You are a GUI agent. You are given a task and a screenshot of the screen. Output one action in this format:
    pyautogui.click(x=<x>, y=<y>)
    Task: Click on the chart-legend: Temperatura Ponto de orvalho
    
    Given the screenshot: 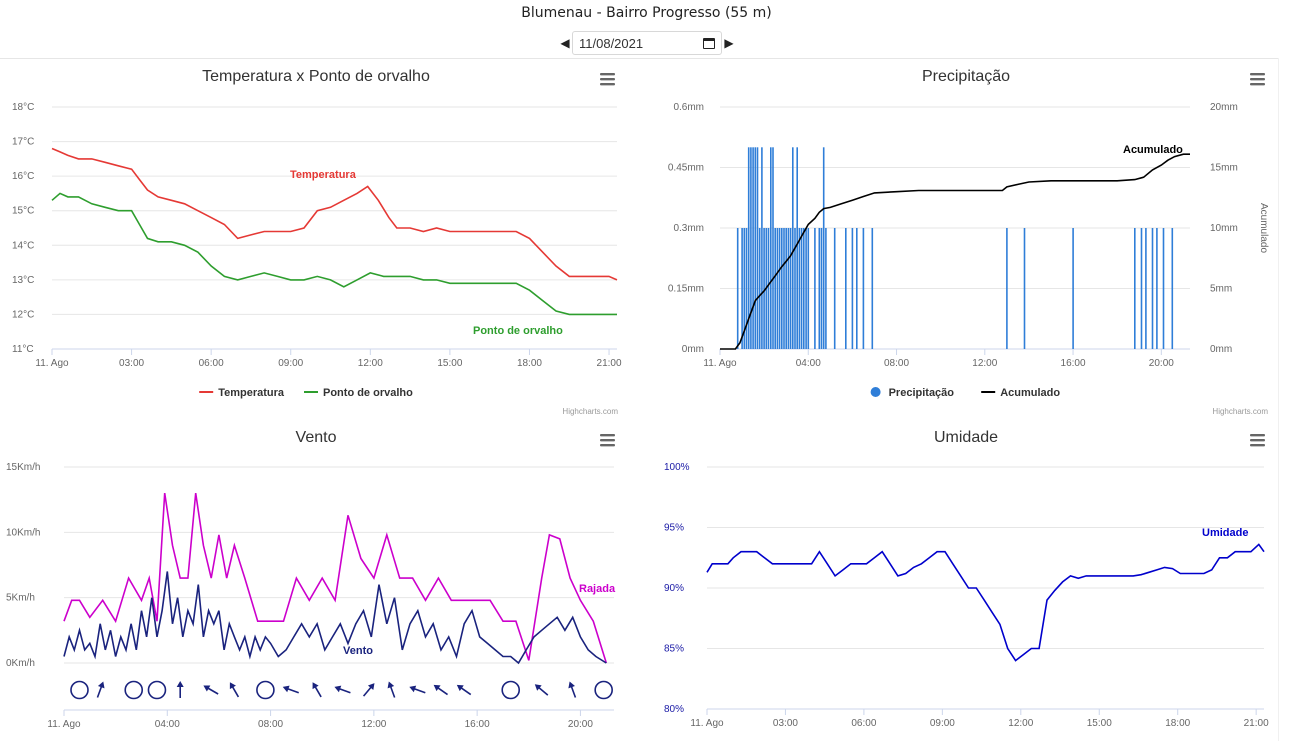 What is the action you would take?
    pyautogui.click(x=306, y=393)
    